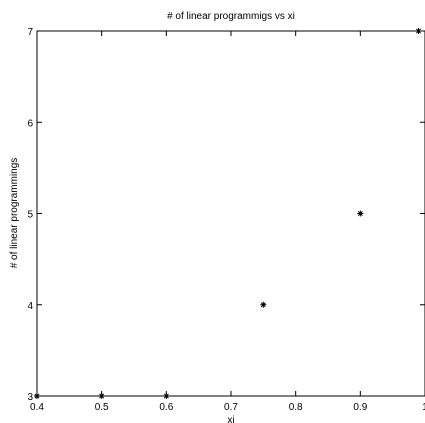  Describe the element at coordinates (231, 407) in the screenshot. I see `x-tick-label: 0.7` at that location.